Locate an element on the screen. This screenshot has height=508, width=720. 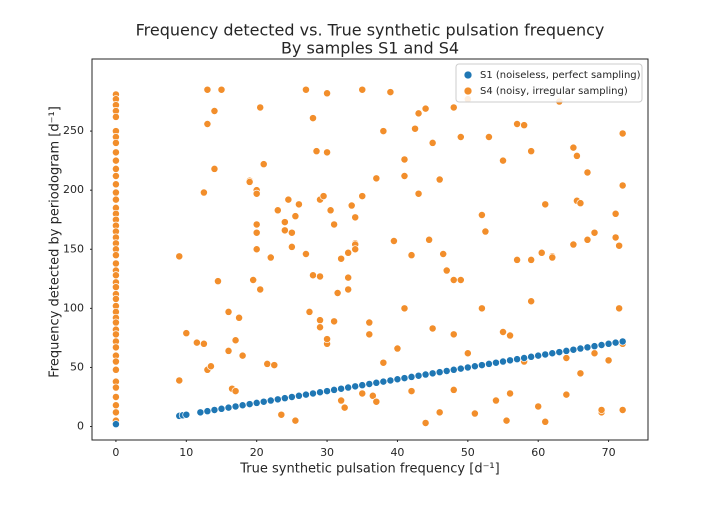
legend-marker is located at coordinates (468, 75).